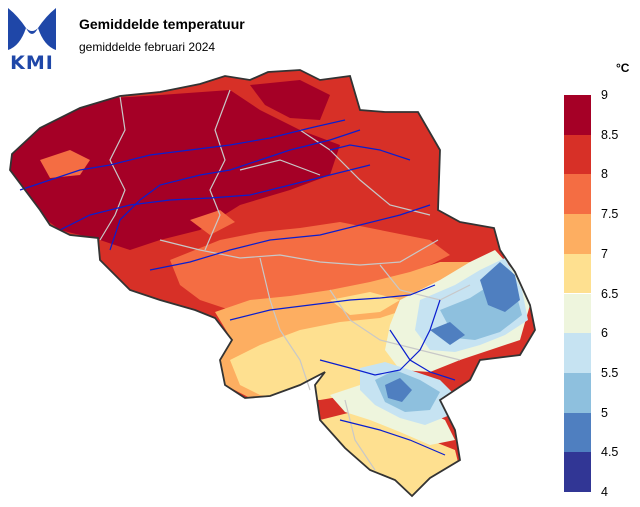 This screenshot has height=507, width=640. What do you see at coordinates (147, 47) in the screenshot?
I see `map-subtitle: gemiddelde februari 2024` at bounding box center [147, 47].